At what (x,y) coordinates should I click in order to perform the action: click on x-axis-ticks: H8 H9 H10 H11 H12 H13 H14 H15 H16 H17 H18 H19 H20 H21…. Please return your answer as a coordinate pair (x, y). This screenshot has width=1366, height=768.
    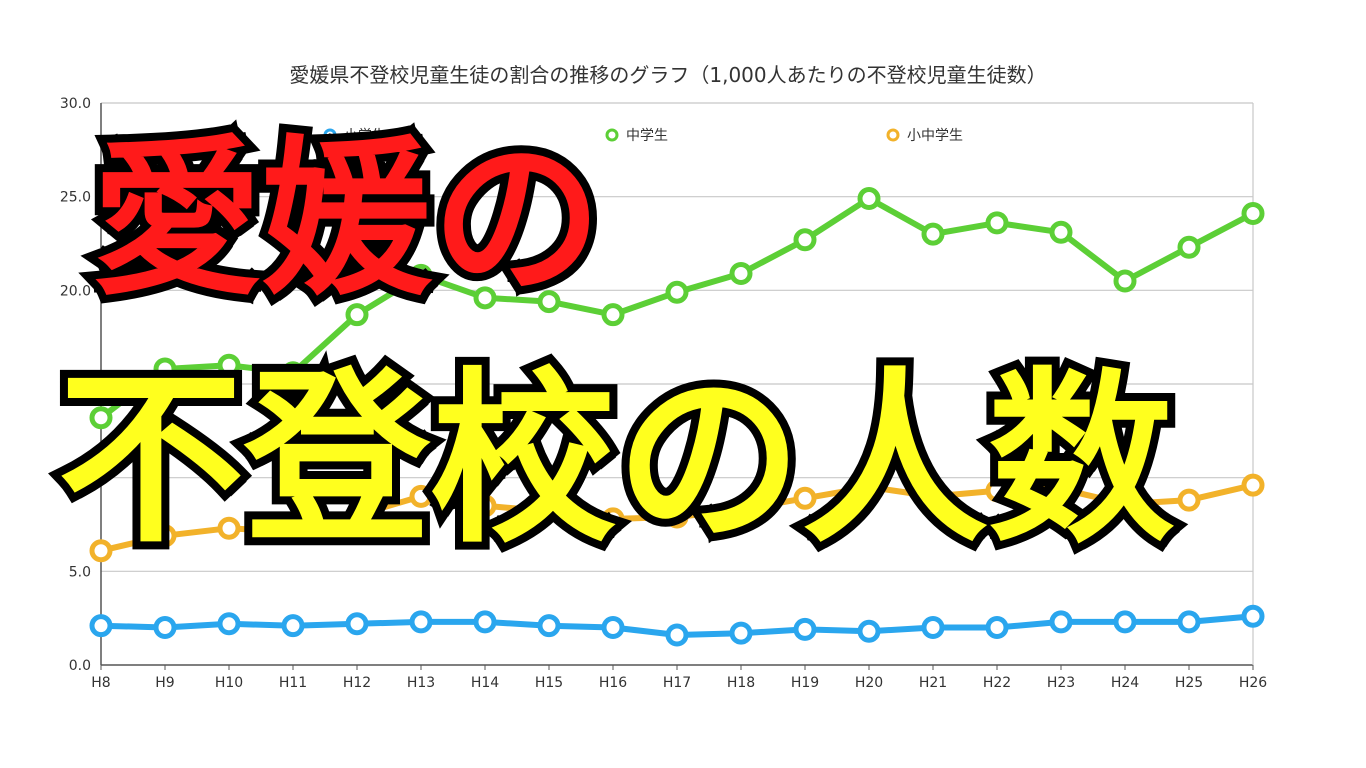
    Looking at the image, I should click on (679, 678).